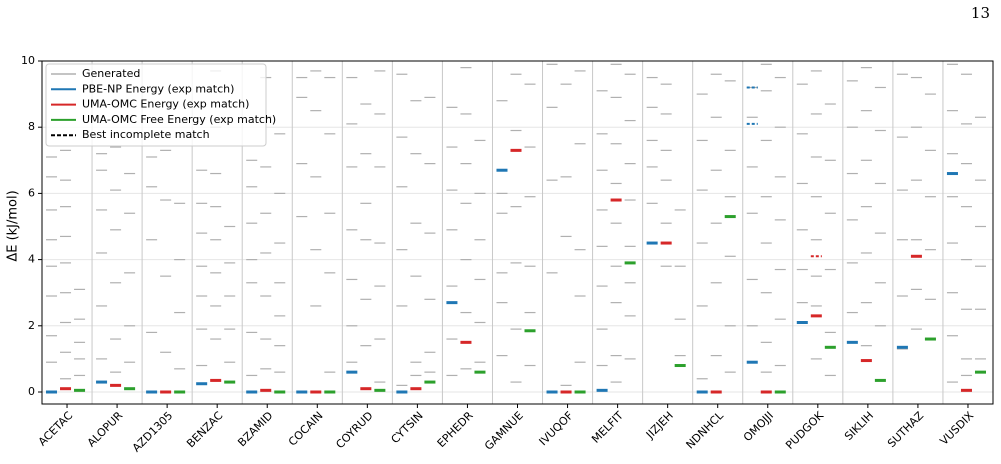  What do you see at coordinates (105, 429) in the screenshot?
I see `x-tick-label: ALOPUR` at bounding box center [105, 429].